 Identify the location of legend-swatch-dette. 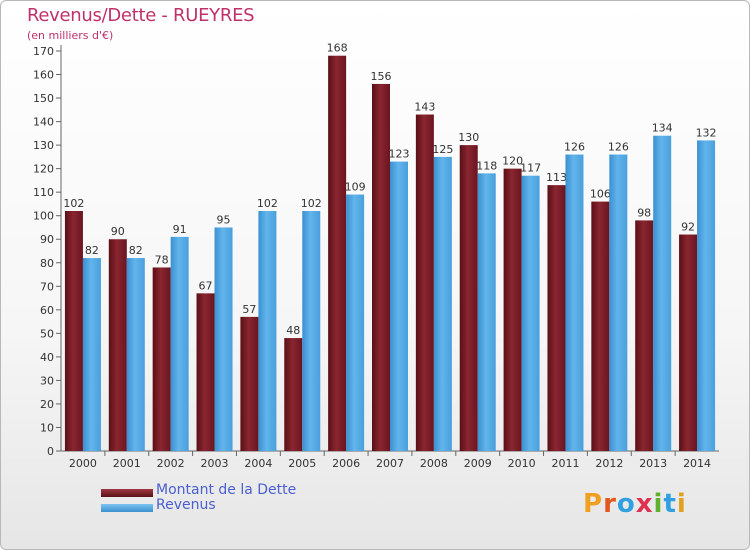
(127, 493).